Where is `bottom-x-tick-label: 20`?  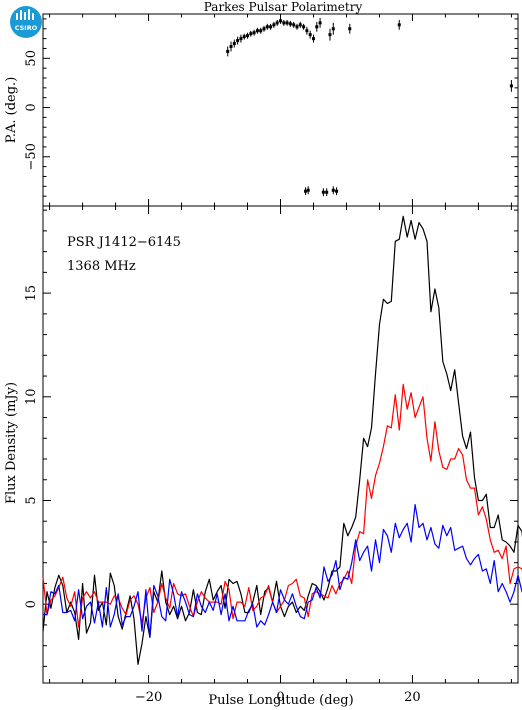
bottom-x-tick-label: 20 is located at coordinates (412, 697).